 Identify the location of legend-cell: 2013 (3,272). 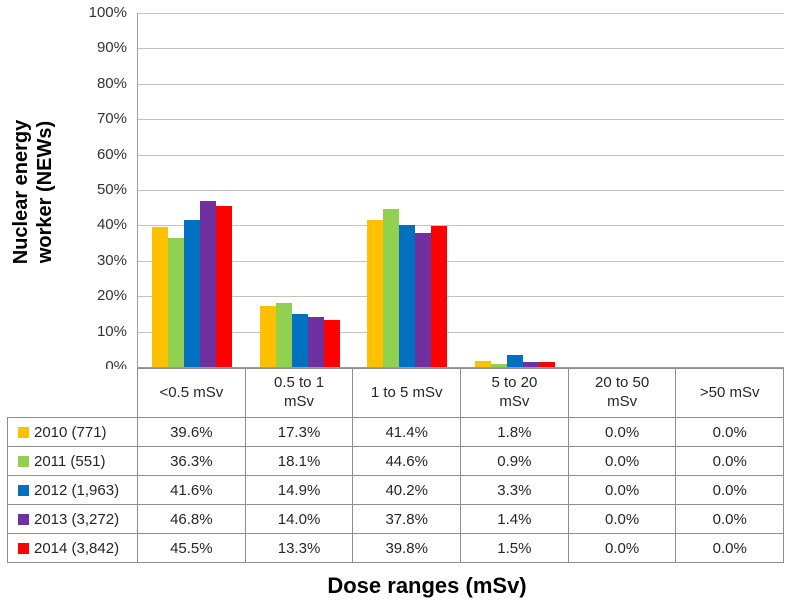
(72, 519).